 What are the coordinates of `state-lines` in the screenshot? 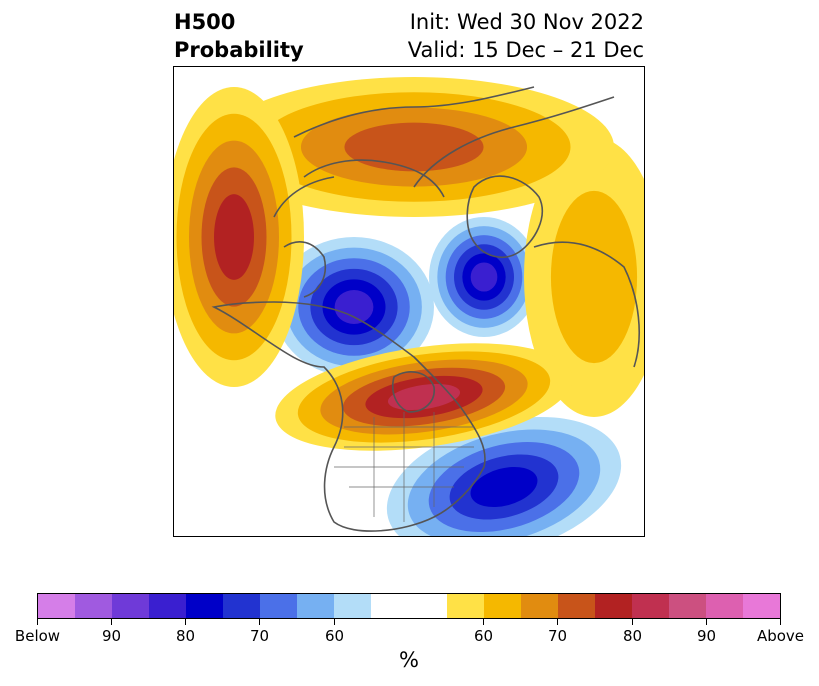 It's located at (404, 467).